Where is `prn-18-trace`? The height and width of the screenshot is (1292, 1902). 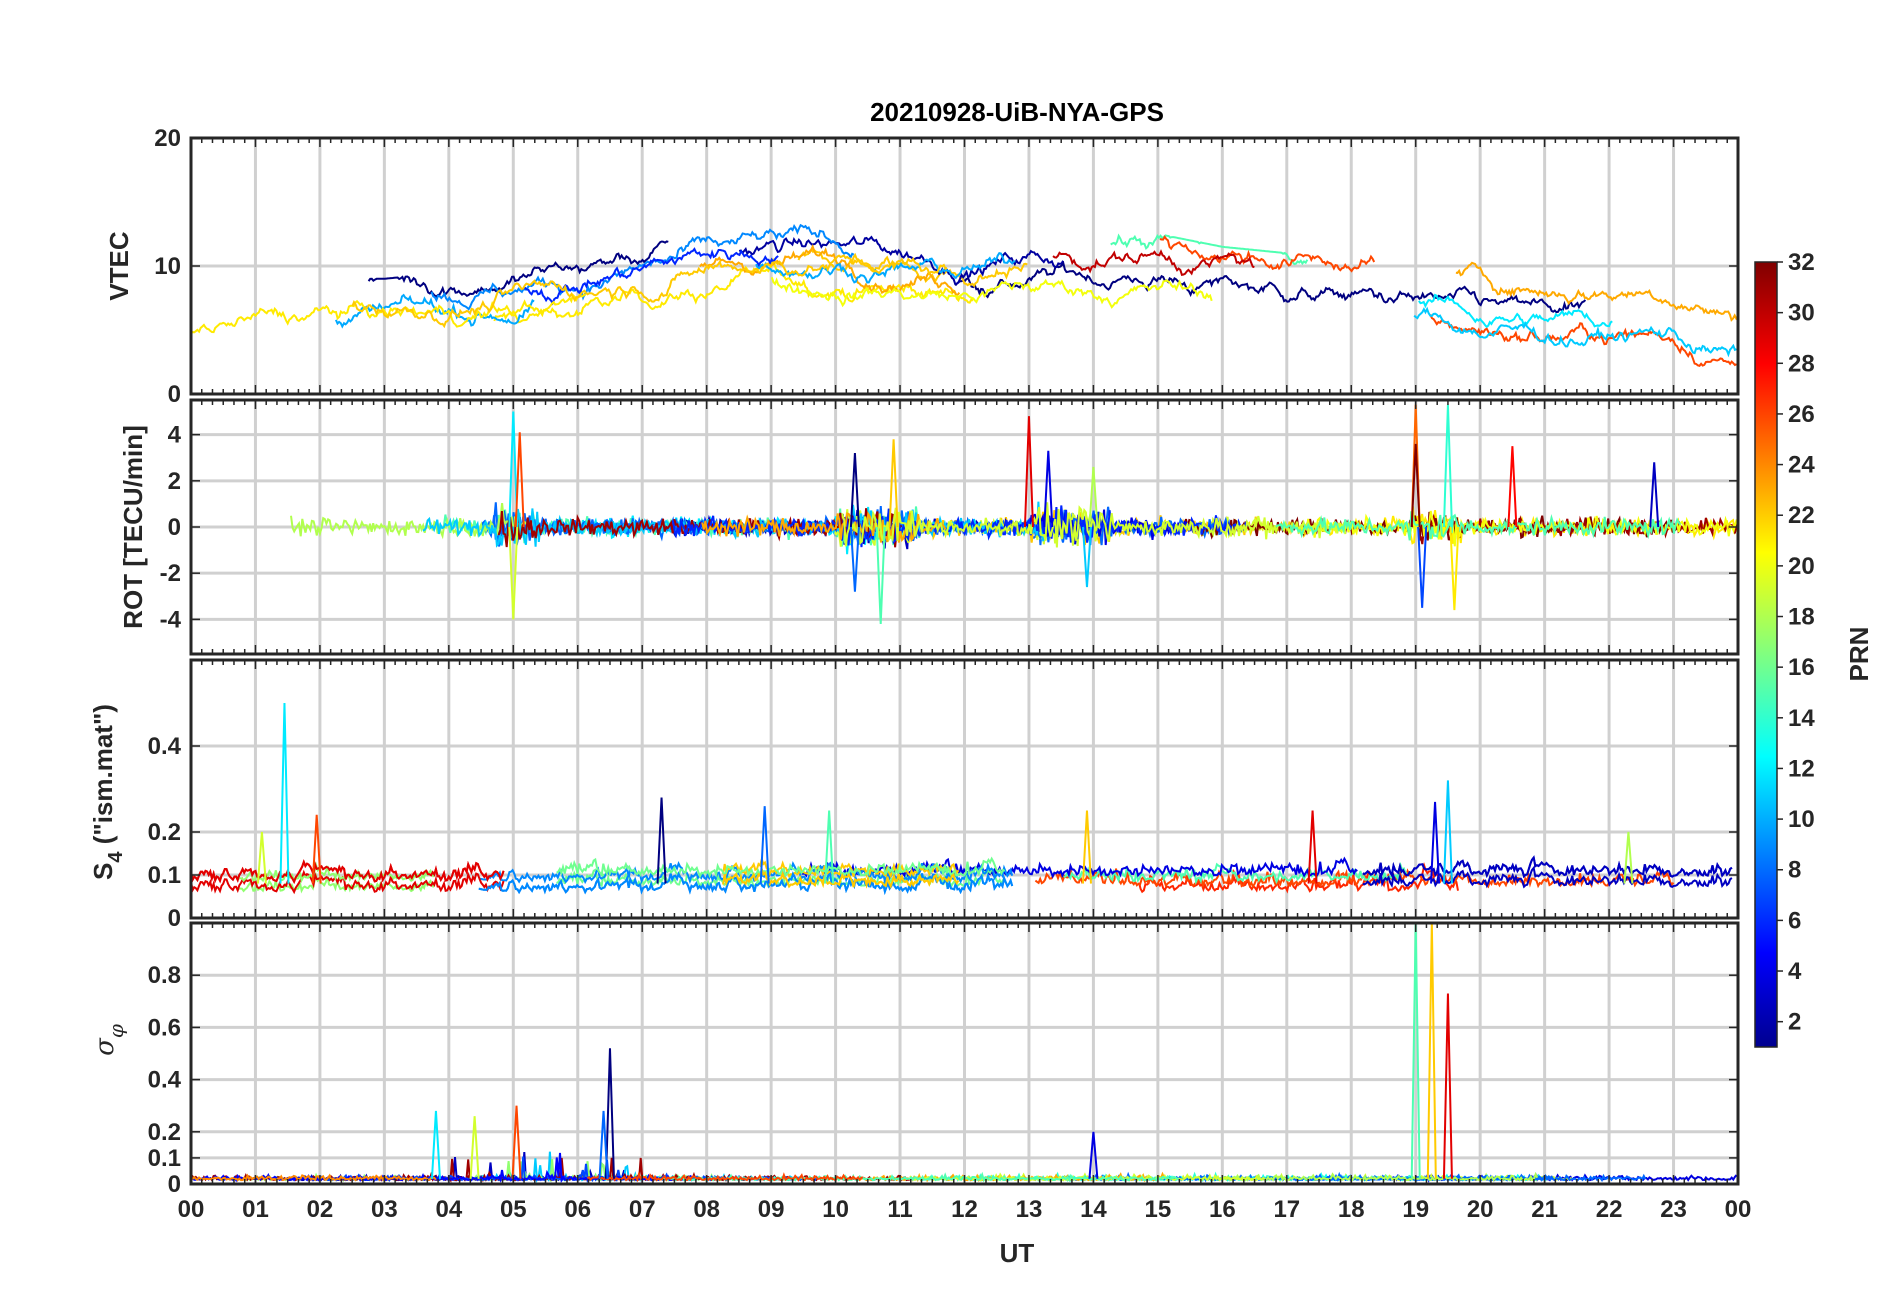
prn-18-trace is located at coordinates (1376, 1176).